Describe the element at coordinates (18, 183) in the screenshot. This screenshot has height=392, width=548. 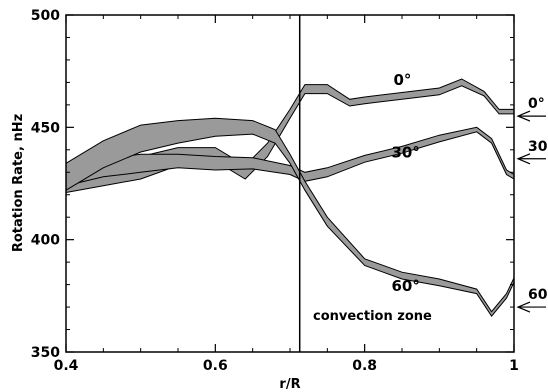
I see `y-axis-label: Rotation Rate, nHz` at that location.